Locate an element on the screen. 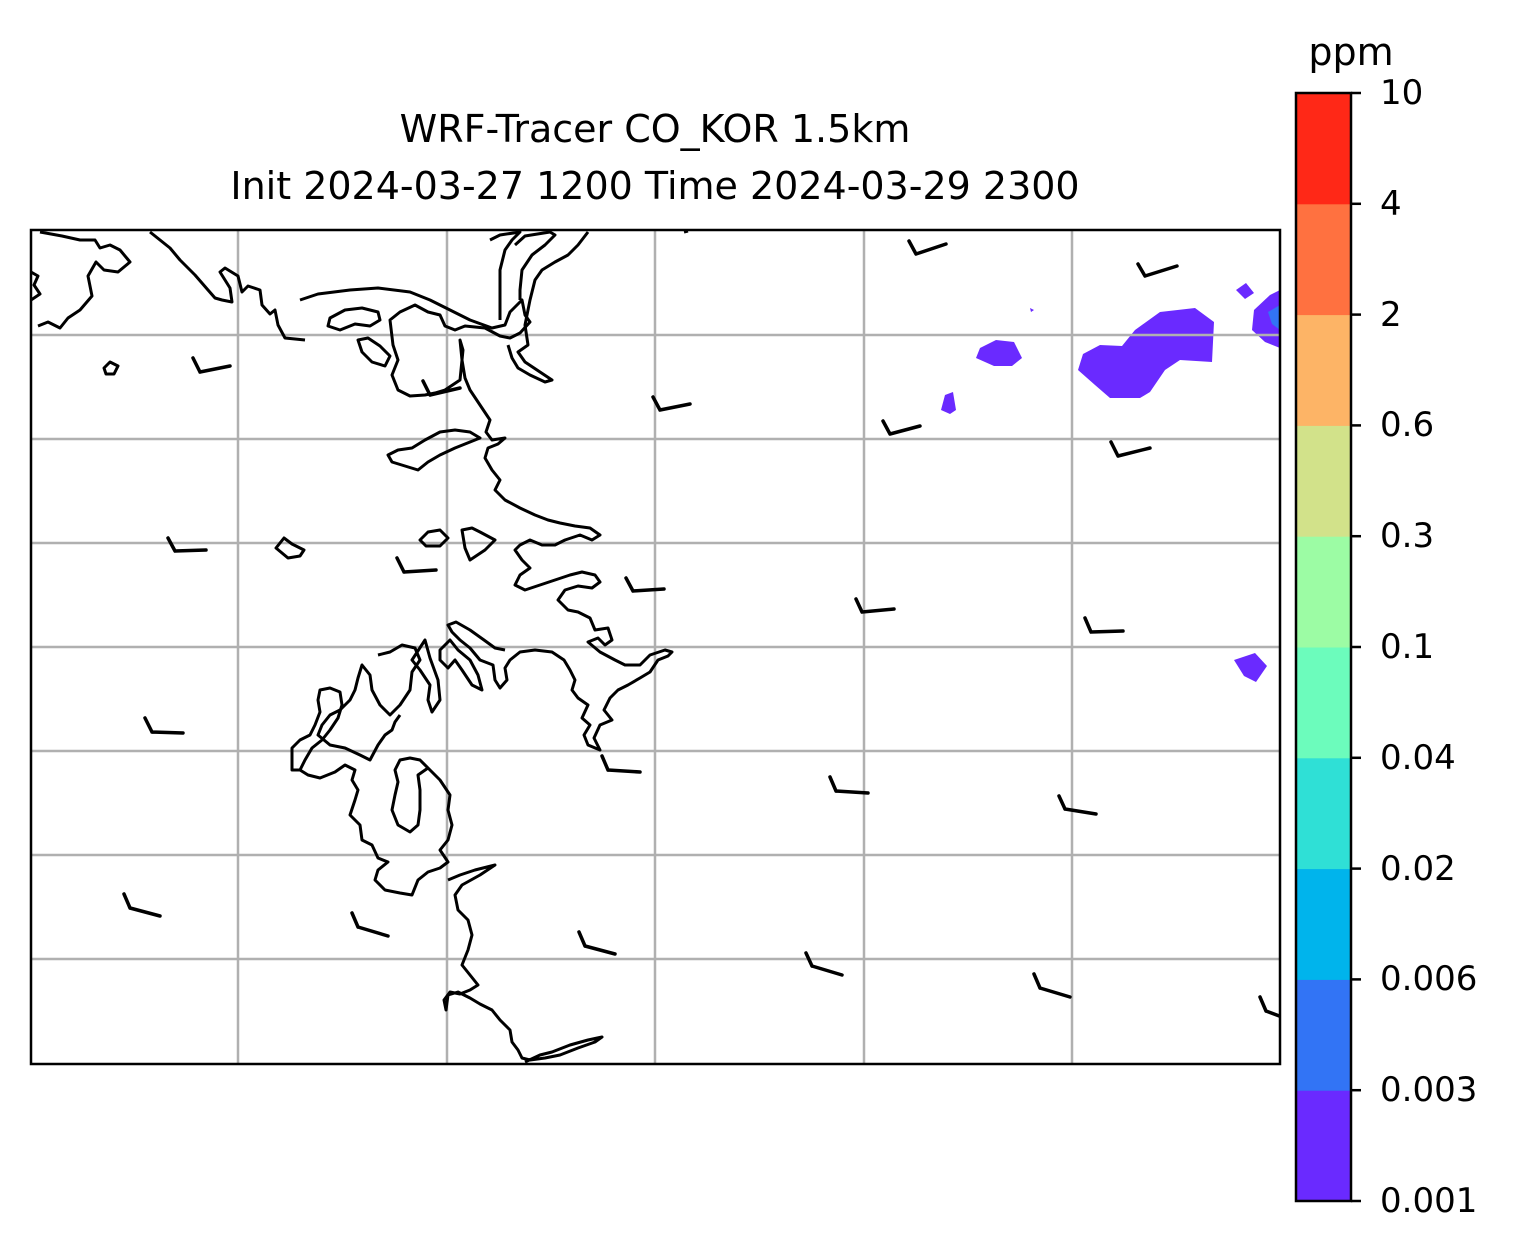  colorbar-tick-label: 4 is located at coordinates (1391, 203).